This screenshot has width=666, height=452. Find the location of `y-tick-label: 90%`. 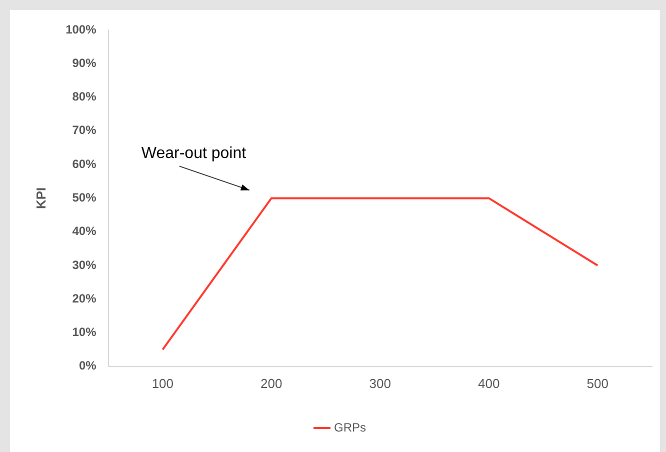

y-tick-label: 90% is located at coordinates (84, 63).